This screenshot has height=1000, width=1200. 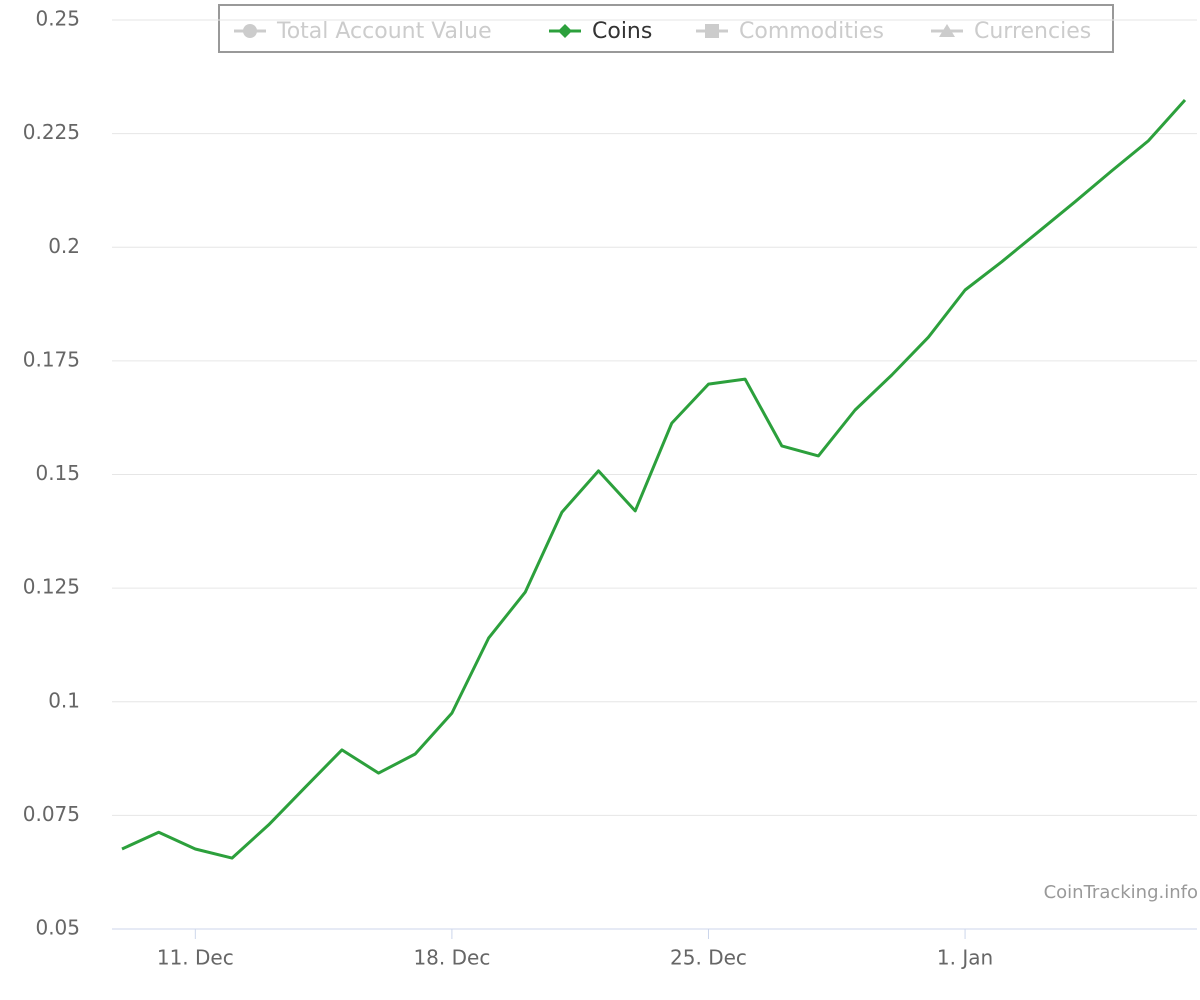 What do you see at coordinates (708, 958) in the screenshot?
I see `x-tick-label: 25. Dec` at bounding box center [708, 958].